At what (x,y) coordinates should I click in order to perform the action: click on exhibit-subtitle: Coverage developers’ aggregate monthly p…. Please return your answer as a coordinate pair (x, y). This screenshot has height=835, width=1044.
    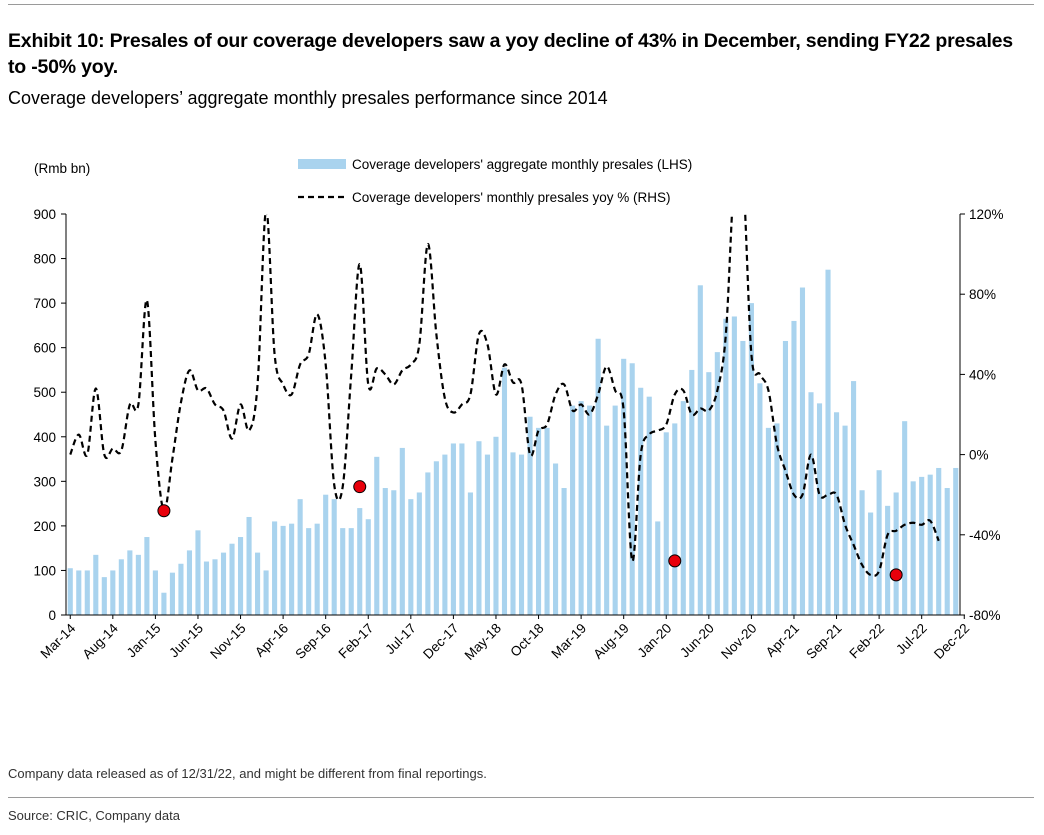
    Looking at the image, I should click on (308, 98).